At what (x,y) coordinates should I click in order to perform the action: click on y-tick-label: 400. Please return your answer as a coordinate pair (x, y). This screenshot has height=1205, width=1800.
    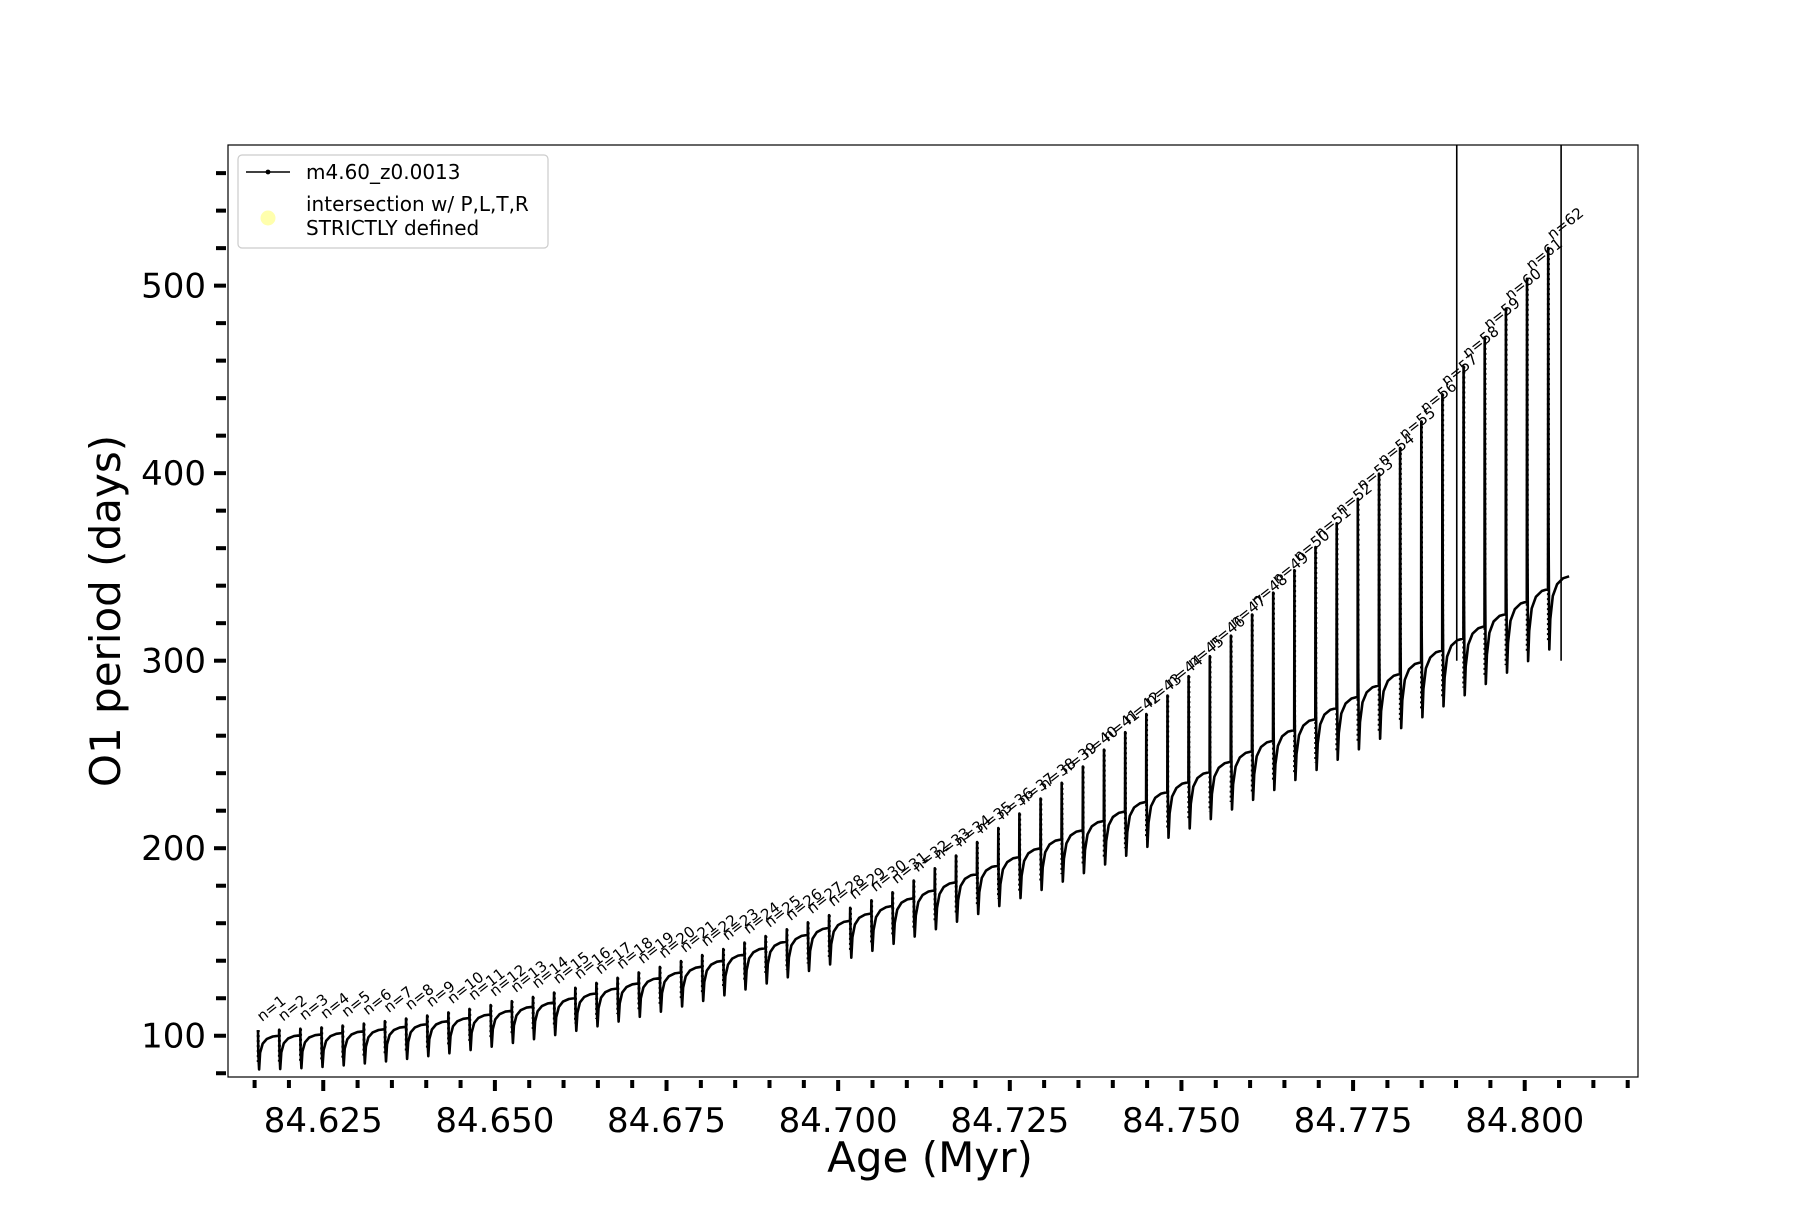
    Looking at the image, I should click on (173, 474).